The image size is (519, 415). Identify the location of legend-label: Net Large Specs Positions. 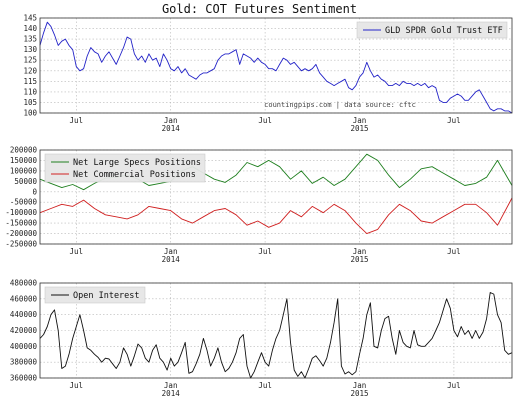
(137, 163).